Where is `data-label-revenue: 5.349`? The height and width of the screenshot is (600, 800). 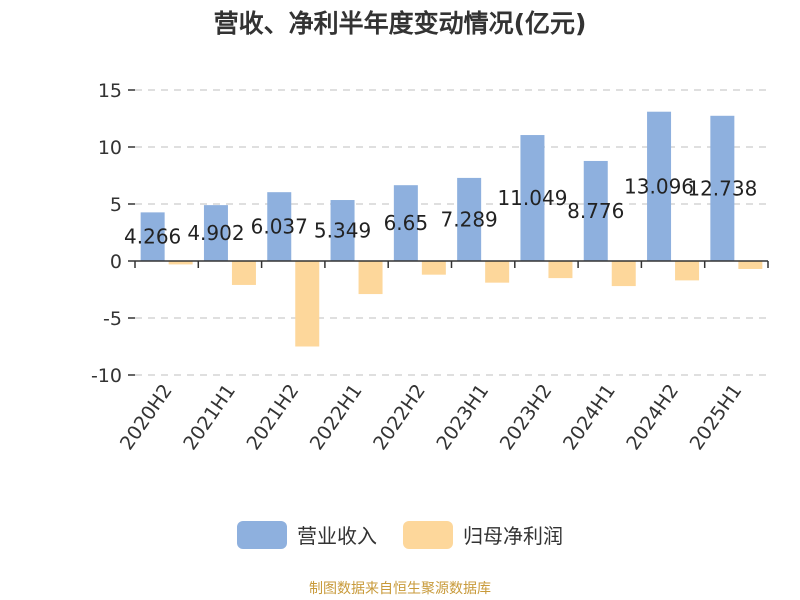
data-label-revenue: 5.349 is located at coordinates (342, 231).